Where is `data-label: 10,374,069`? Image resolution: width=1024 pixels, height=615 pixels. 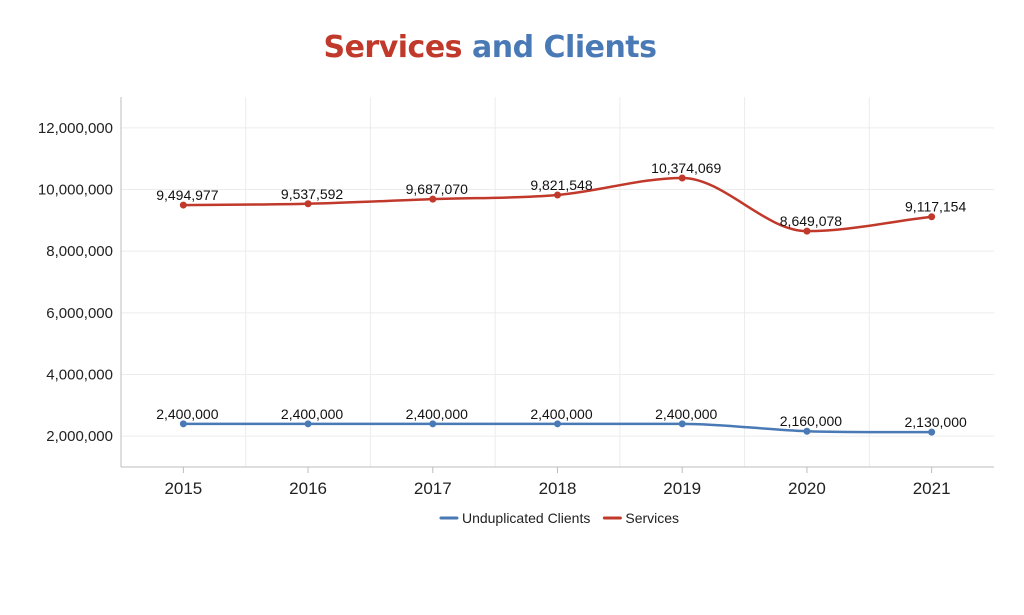
data-label: 10,374,069 is located at coordinates (686, 168).